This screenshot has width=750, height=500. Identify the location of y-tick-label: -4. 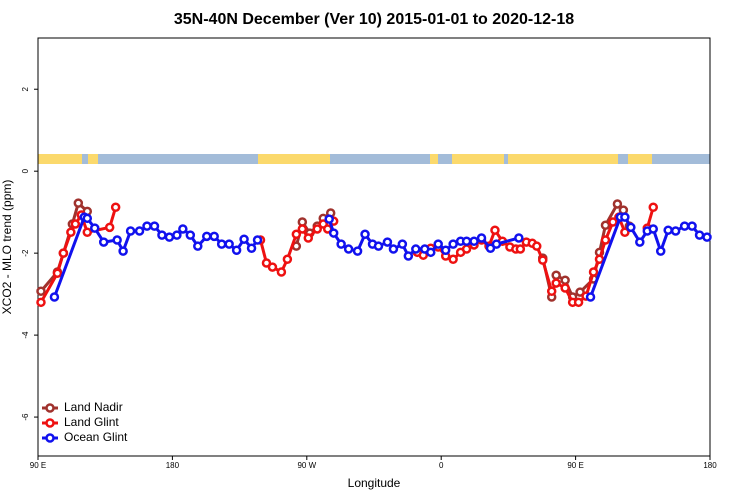
(25, 335).